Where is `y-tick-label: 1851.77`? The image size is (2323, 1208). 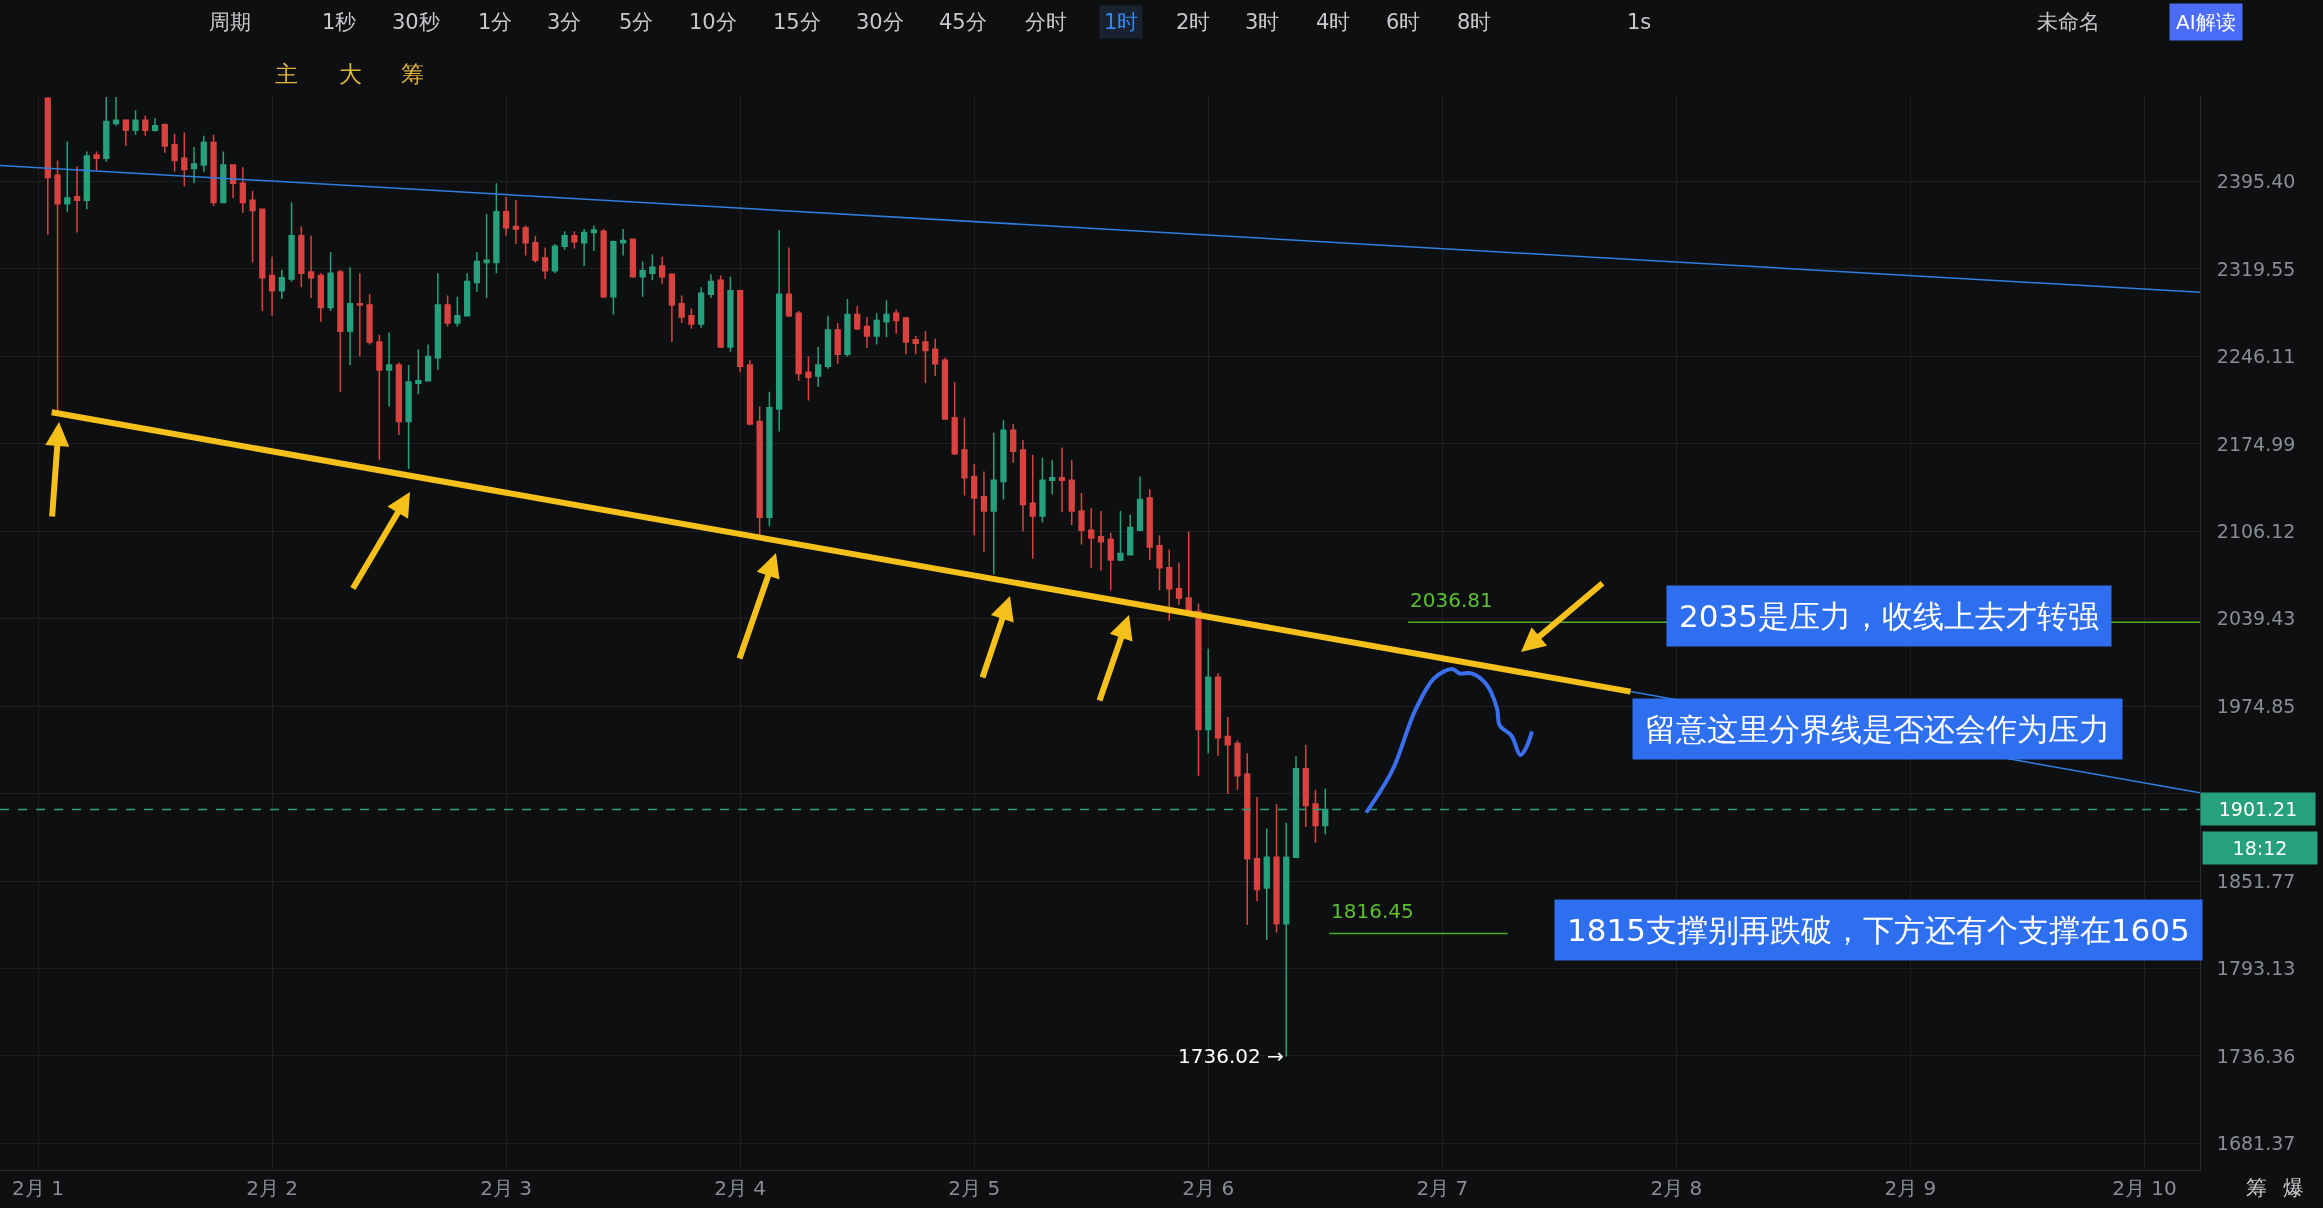 y-tick-label: 1851.77 is located at coordinates (2256, 880).